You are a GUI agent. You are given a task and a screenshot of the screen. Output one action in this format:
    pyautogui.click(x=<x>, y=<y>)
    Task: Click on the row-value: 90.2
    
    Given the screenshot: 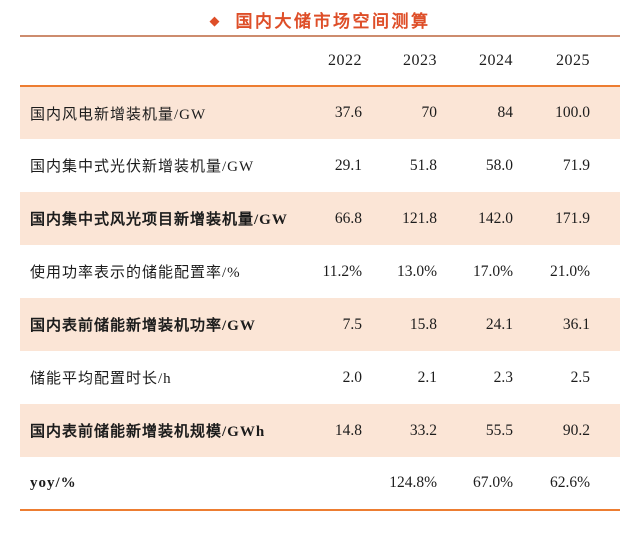 What is the action you would take?
    pyautogui.click(x=576, y=430)
    